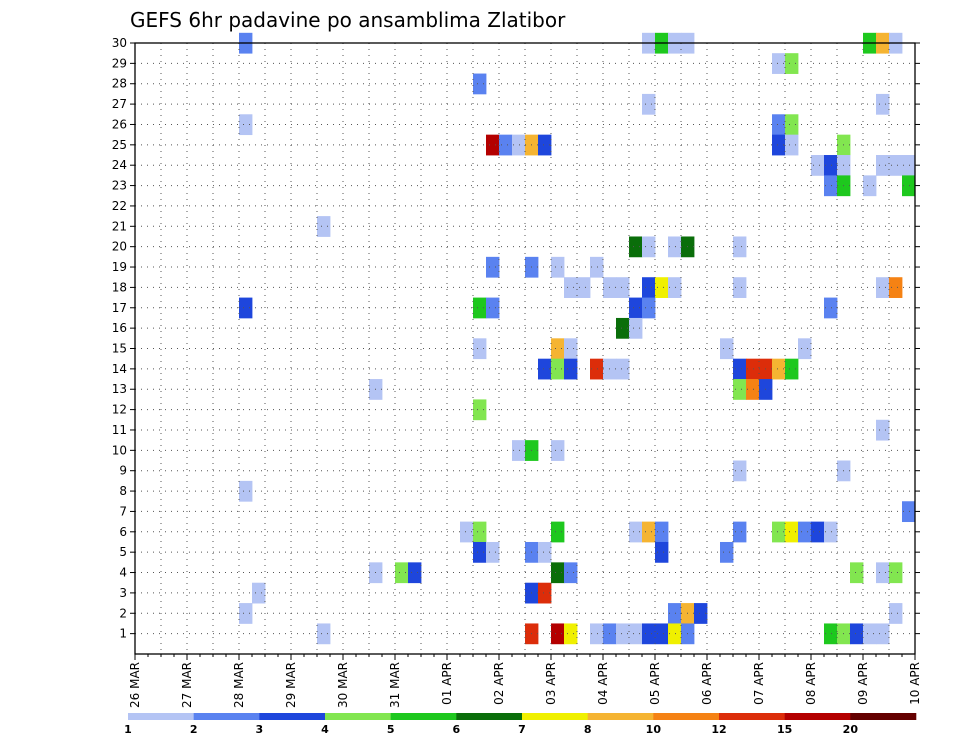 The image size is (960, 742). Describe the element at coordinates (522, 729) in the screenshot. I see `colorbar-label: 7` at that location.